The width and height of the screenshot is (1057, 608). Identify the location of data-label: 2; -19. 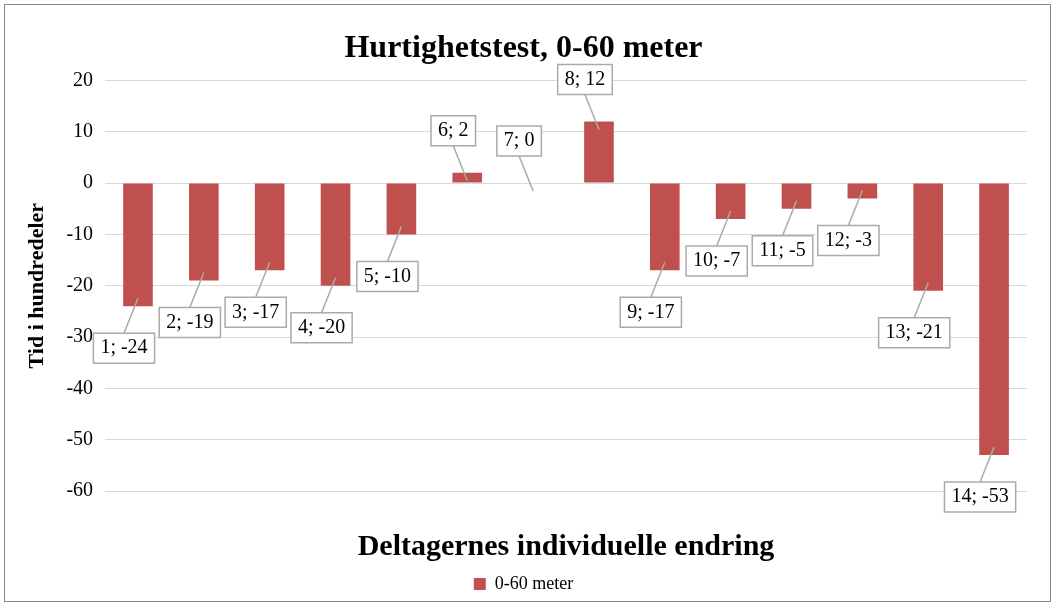
(190, 320).